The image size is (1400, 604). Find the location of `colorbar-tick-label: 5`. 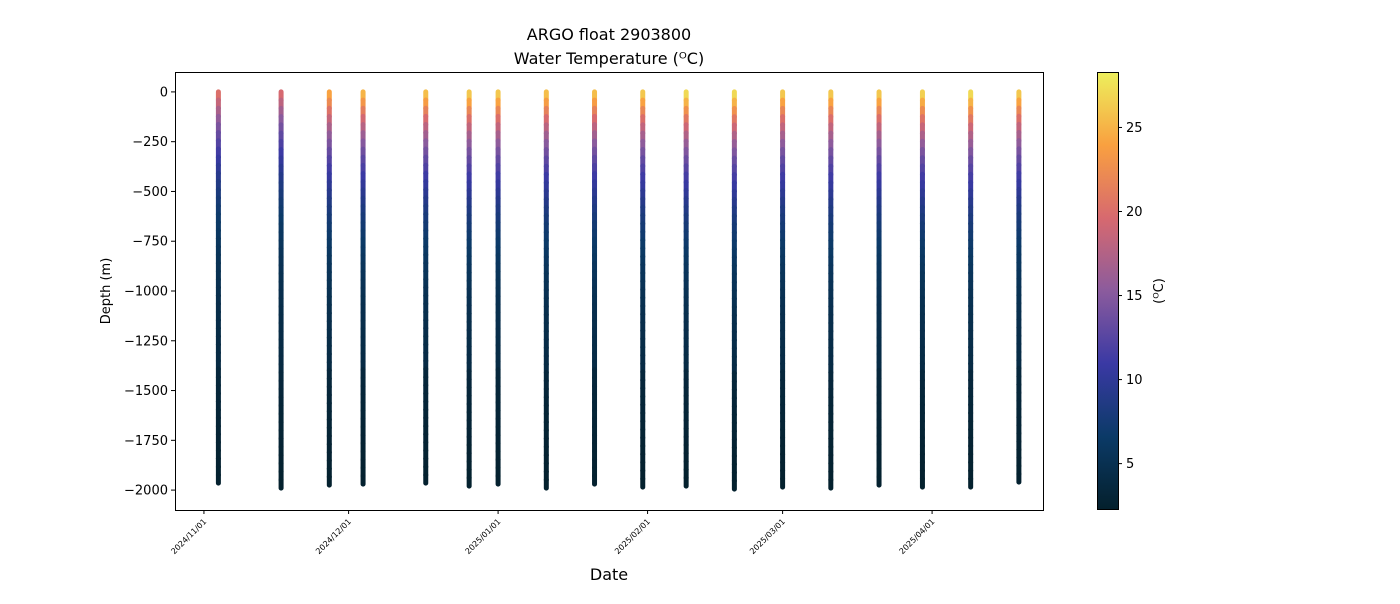

colorbar-tick-label: 5 is located at coordinates (1130, 464).